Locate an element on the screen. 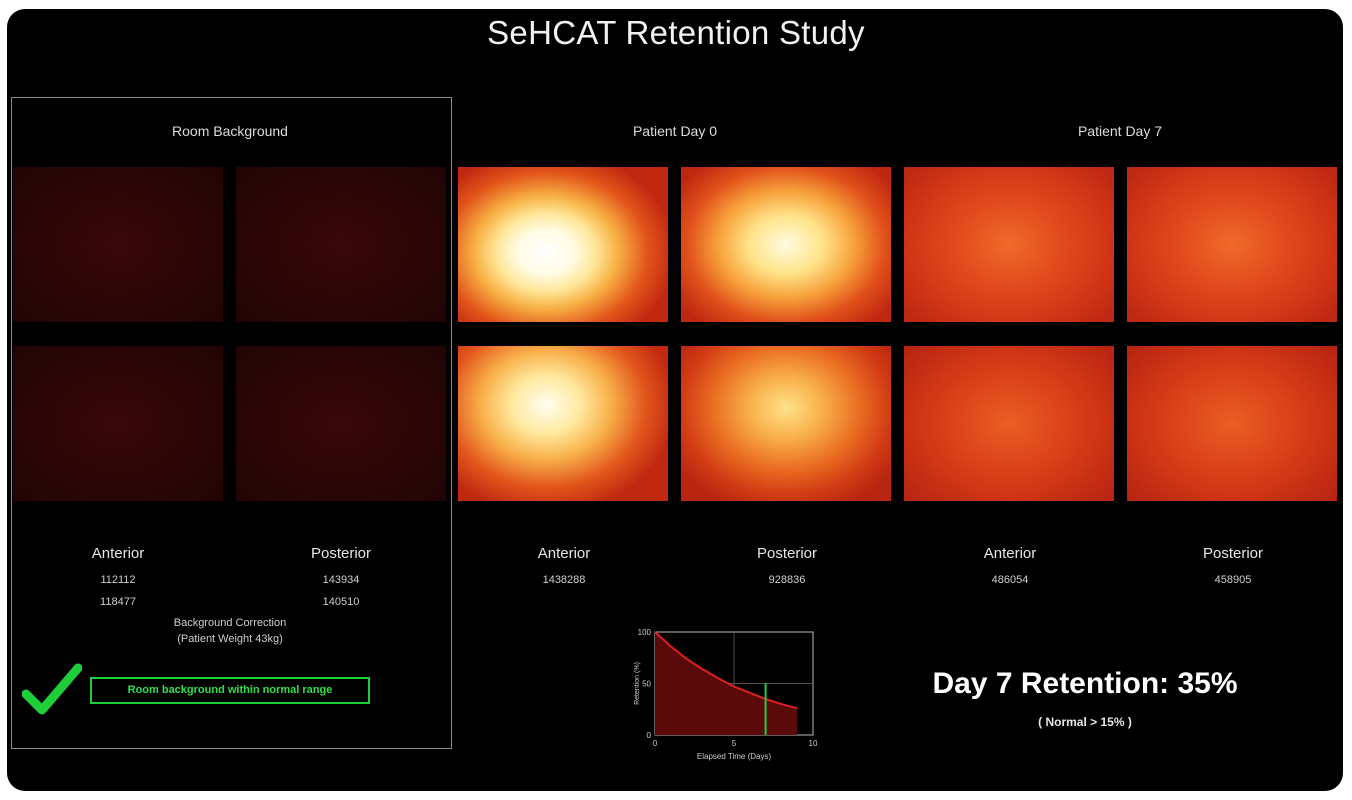  background-anterior-count-1: 112112 is located at coordinates (118, 580).